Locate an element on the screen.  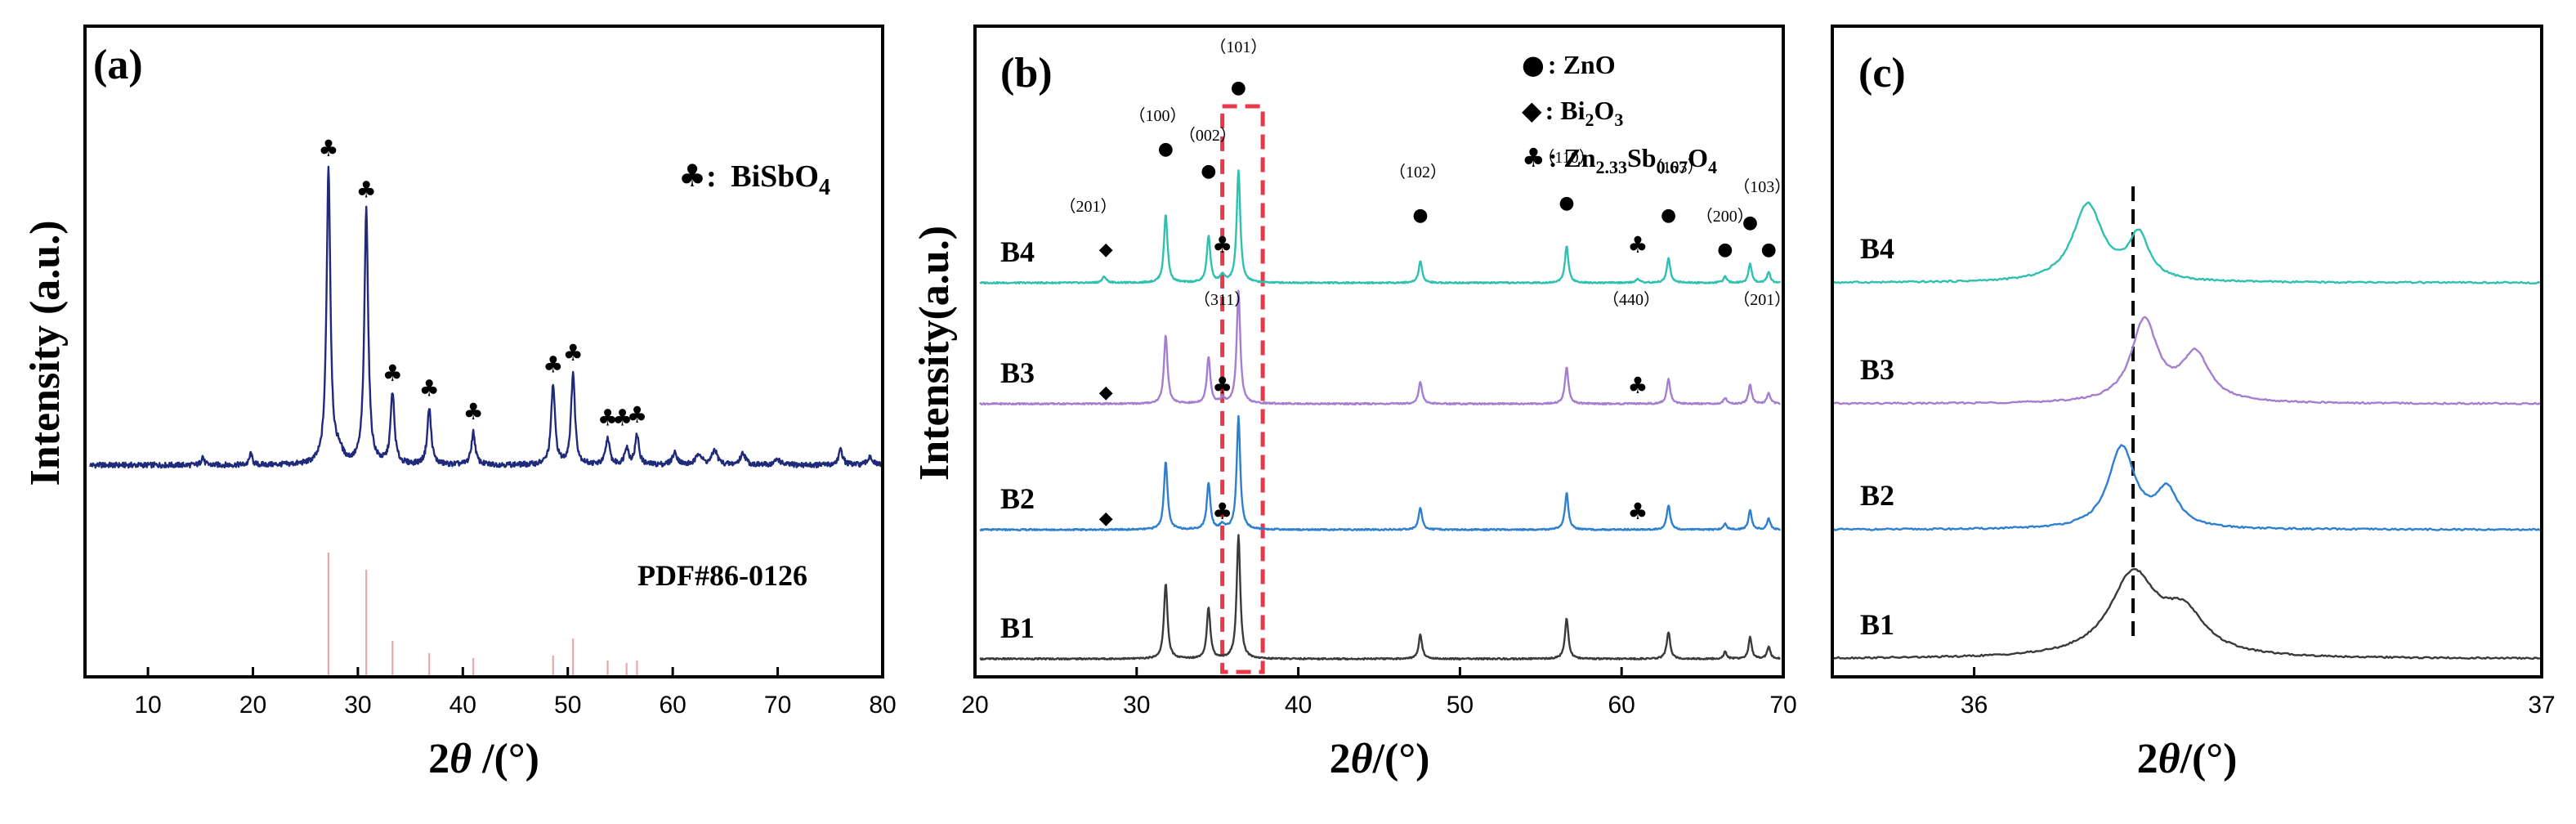
panel-b-x-axis-label: 2θ/(°) is located at coordinates (1380, 759).